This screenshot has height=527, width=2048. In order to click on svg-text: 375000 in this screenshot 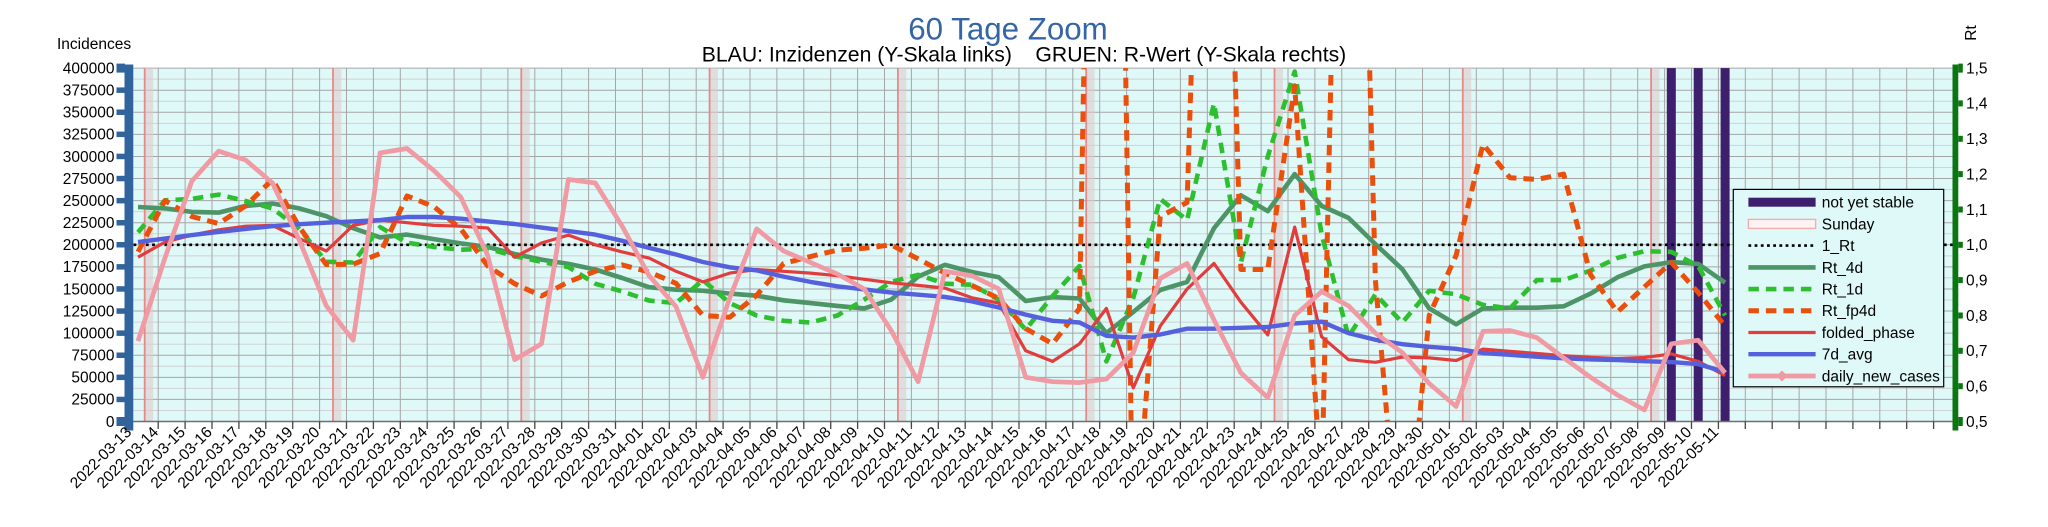, I will do `click(89, 91)`.